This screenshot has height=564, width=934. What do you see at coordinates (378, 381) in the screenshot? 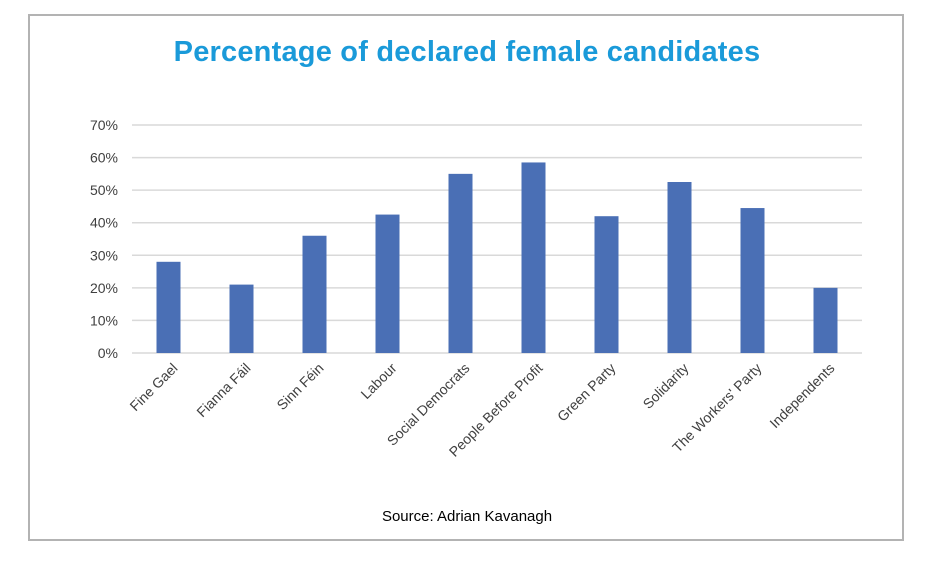
I see `x-tick-label: Labour` at bounding box center [378, 381].